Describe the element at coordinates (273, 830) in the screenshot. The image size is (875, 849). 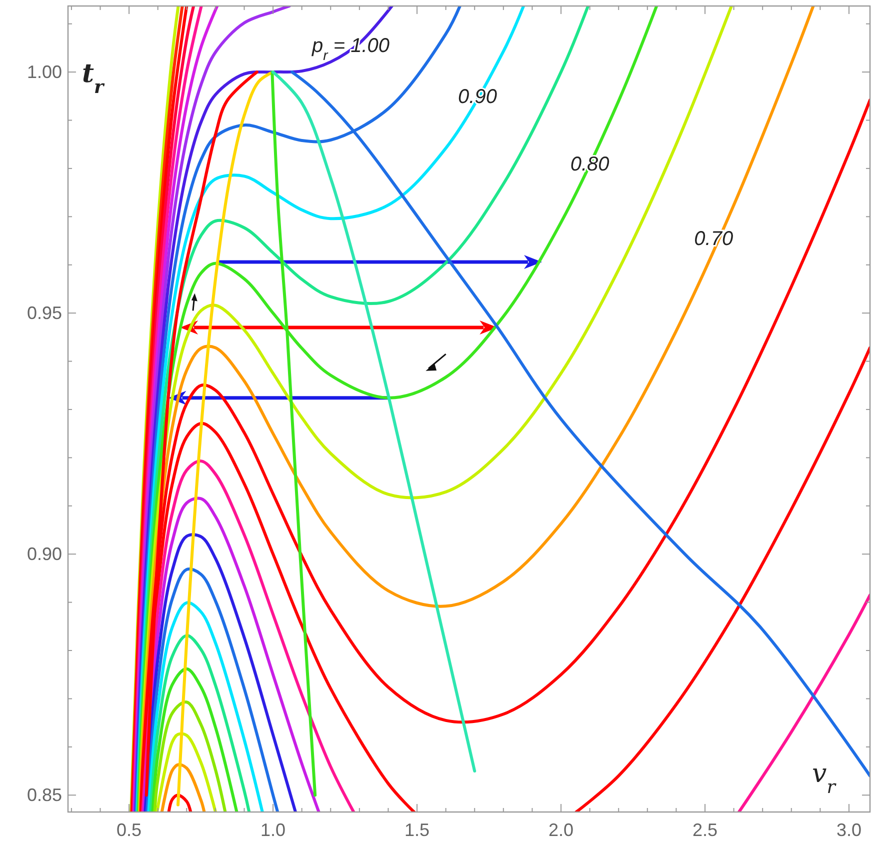
I see `x-tick-label: 1.0` at that location.